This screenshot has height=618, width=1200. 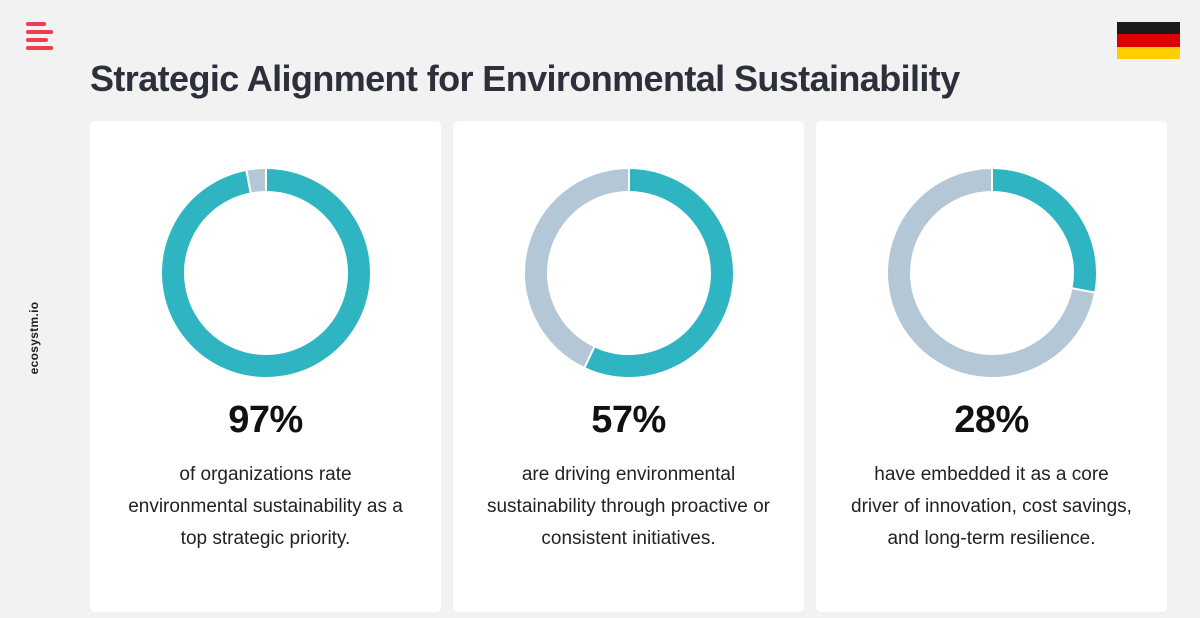 I want to click on description-line: consistent initiatives., so click(x=628, y=538).